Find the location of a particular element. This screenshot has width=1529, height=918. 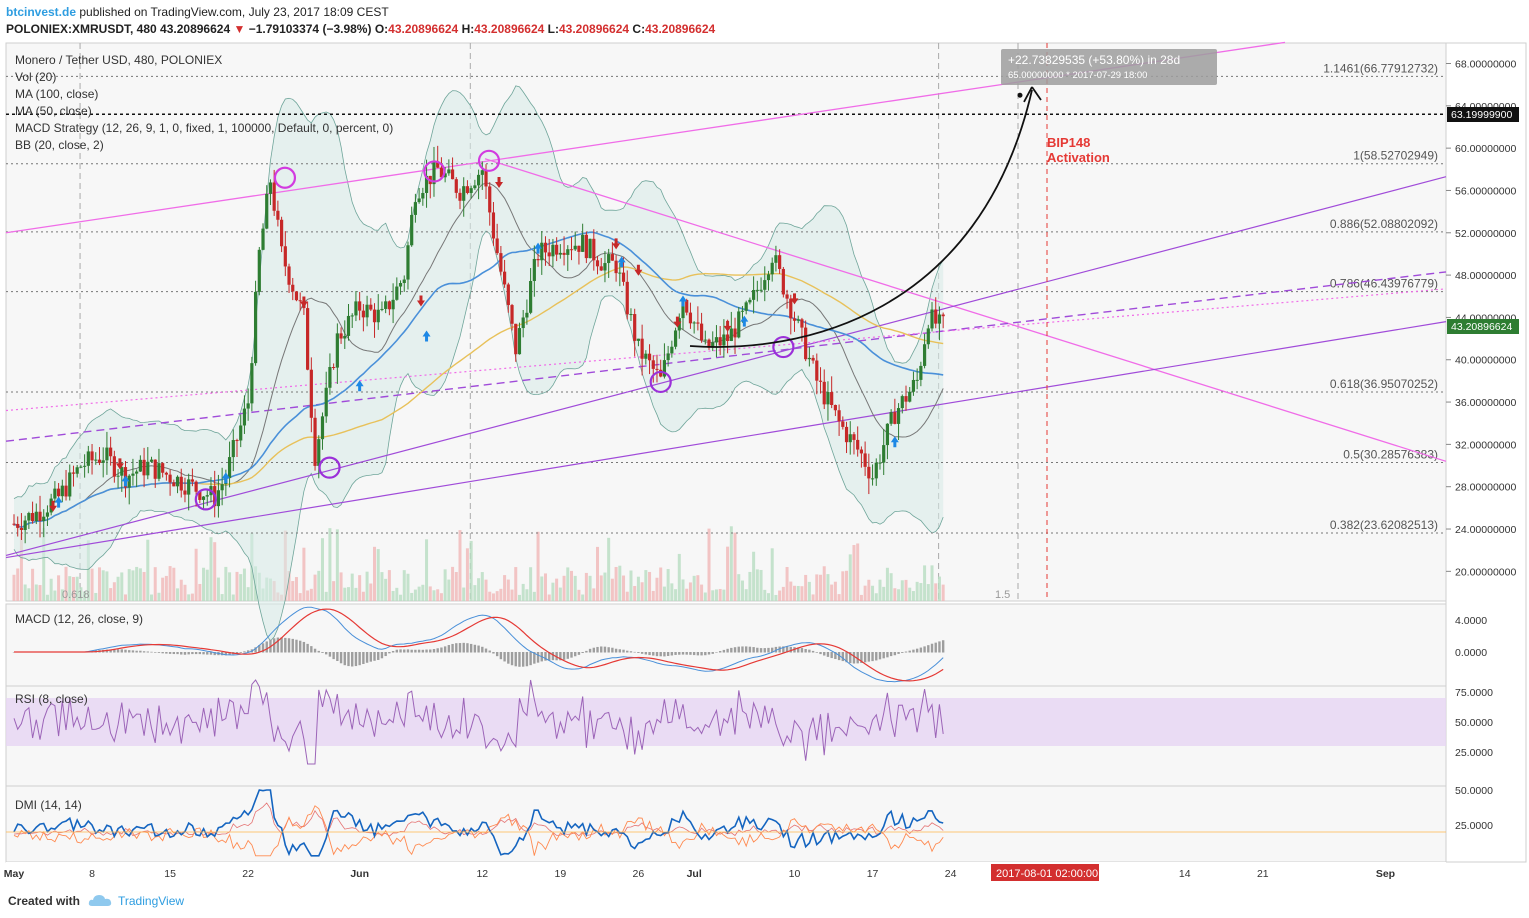

dmi-pane is located at coordinates (726, 824).